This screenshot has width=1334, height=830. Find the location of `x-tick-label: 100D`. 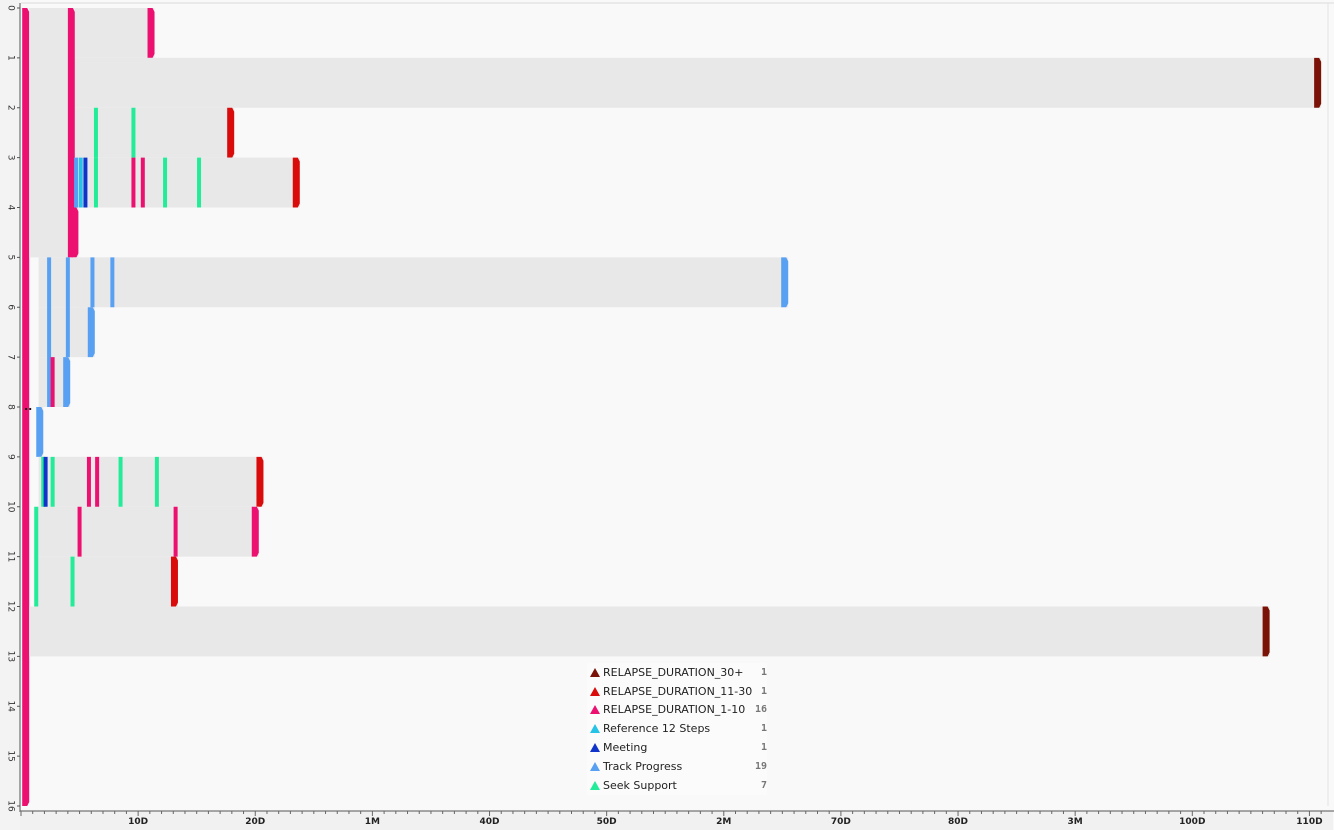

x-tick-label: 100D is located at coordinates (1192, 822).